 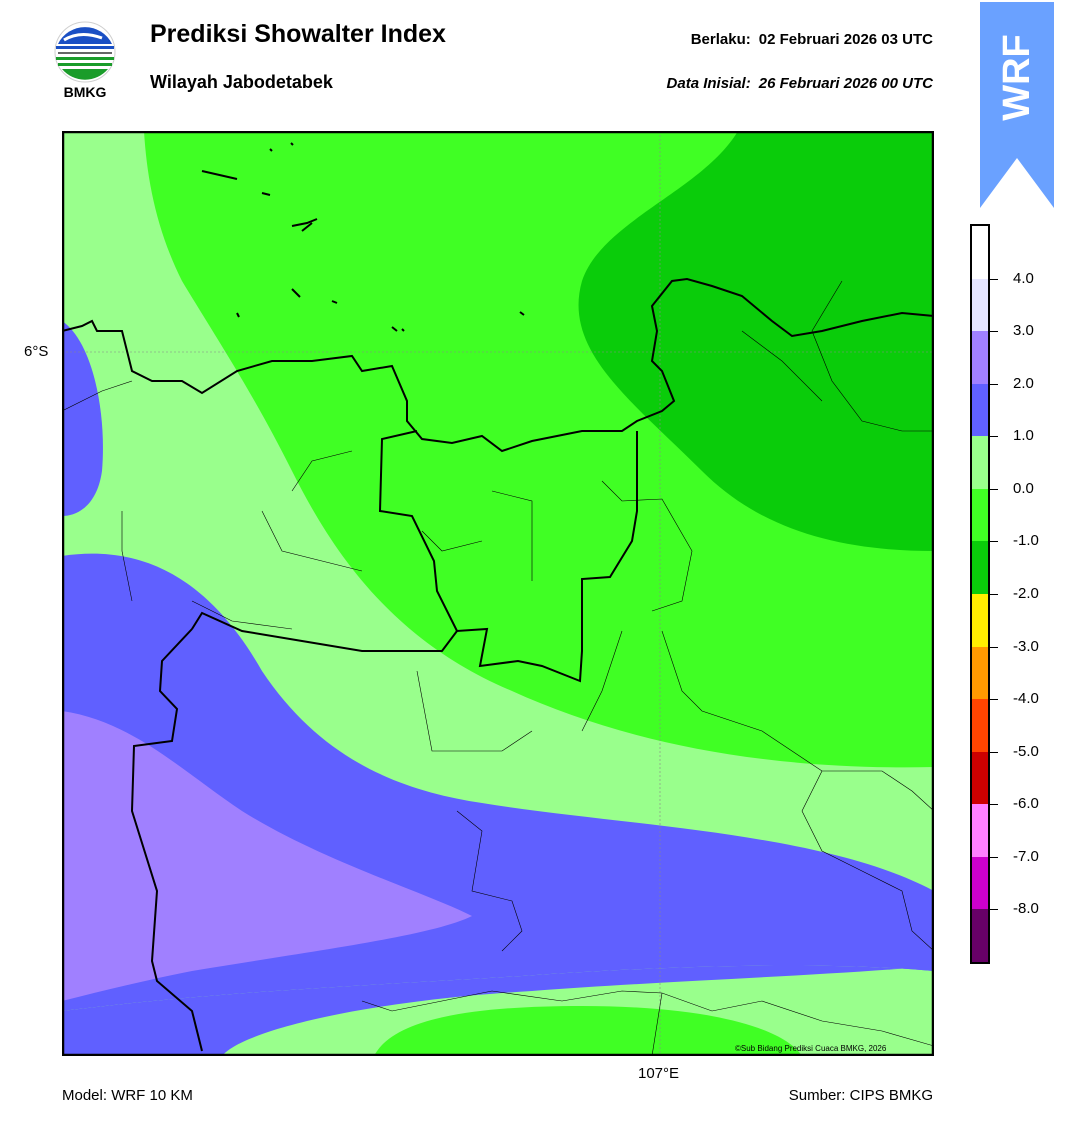 I want to click on valid-time-value: 02 Februari 2026 03 UTC, so click(x=845, y=39).